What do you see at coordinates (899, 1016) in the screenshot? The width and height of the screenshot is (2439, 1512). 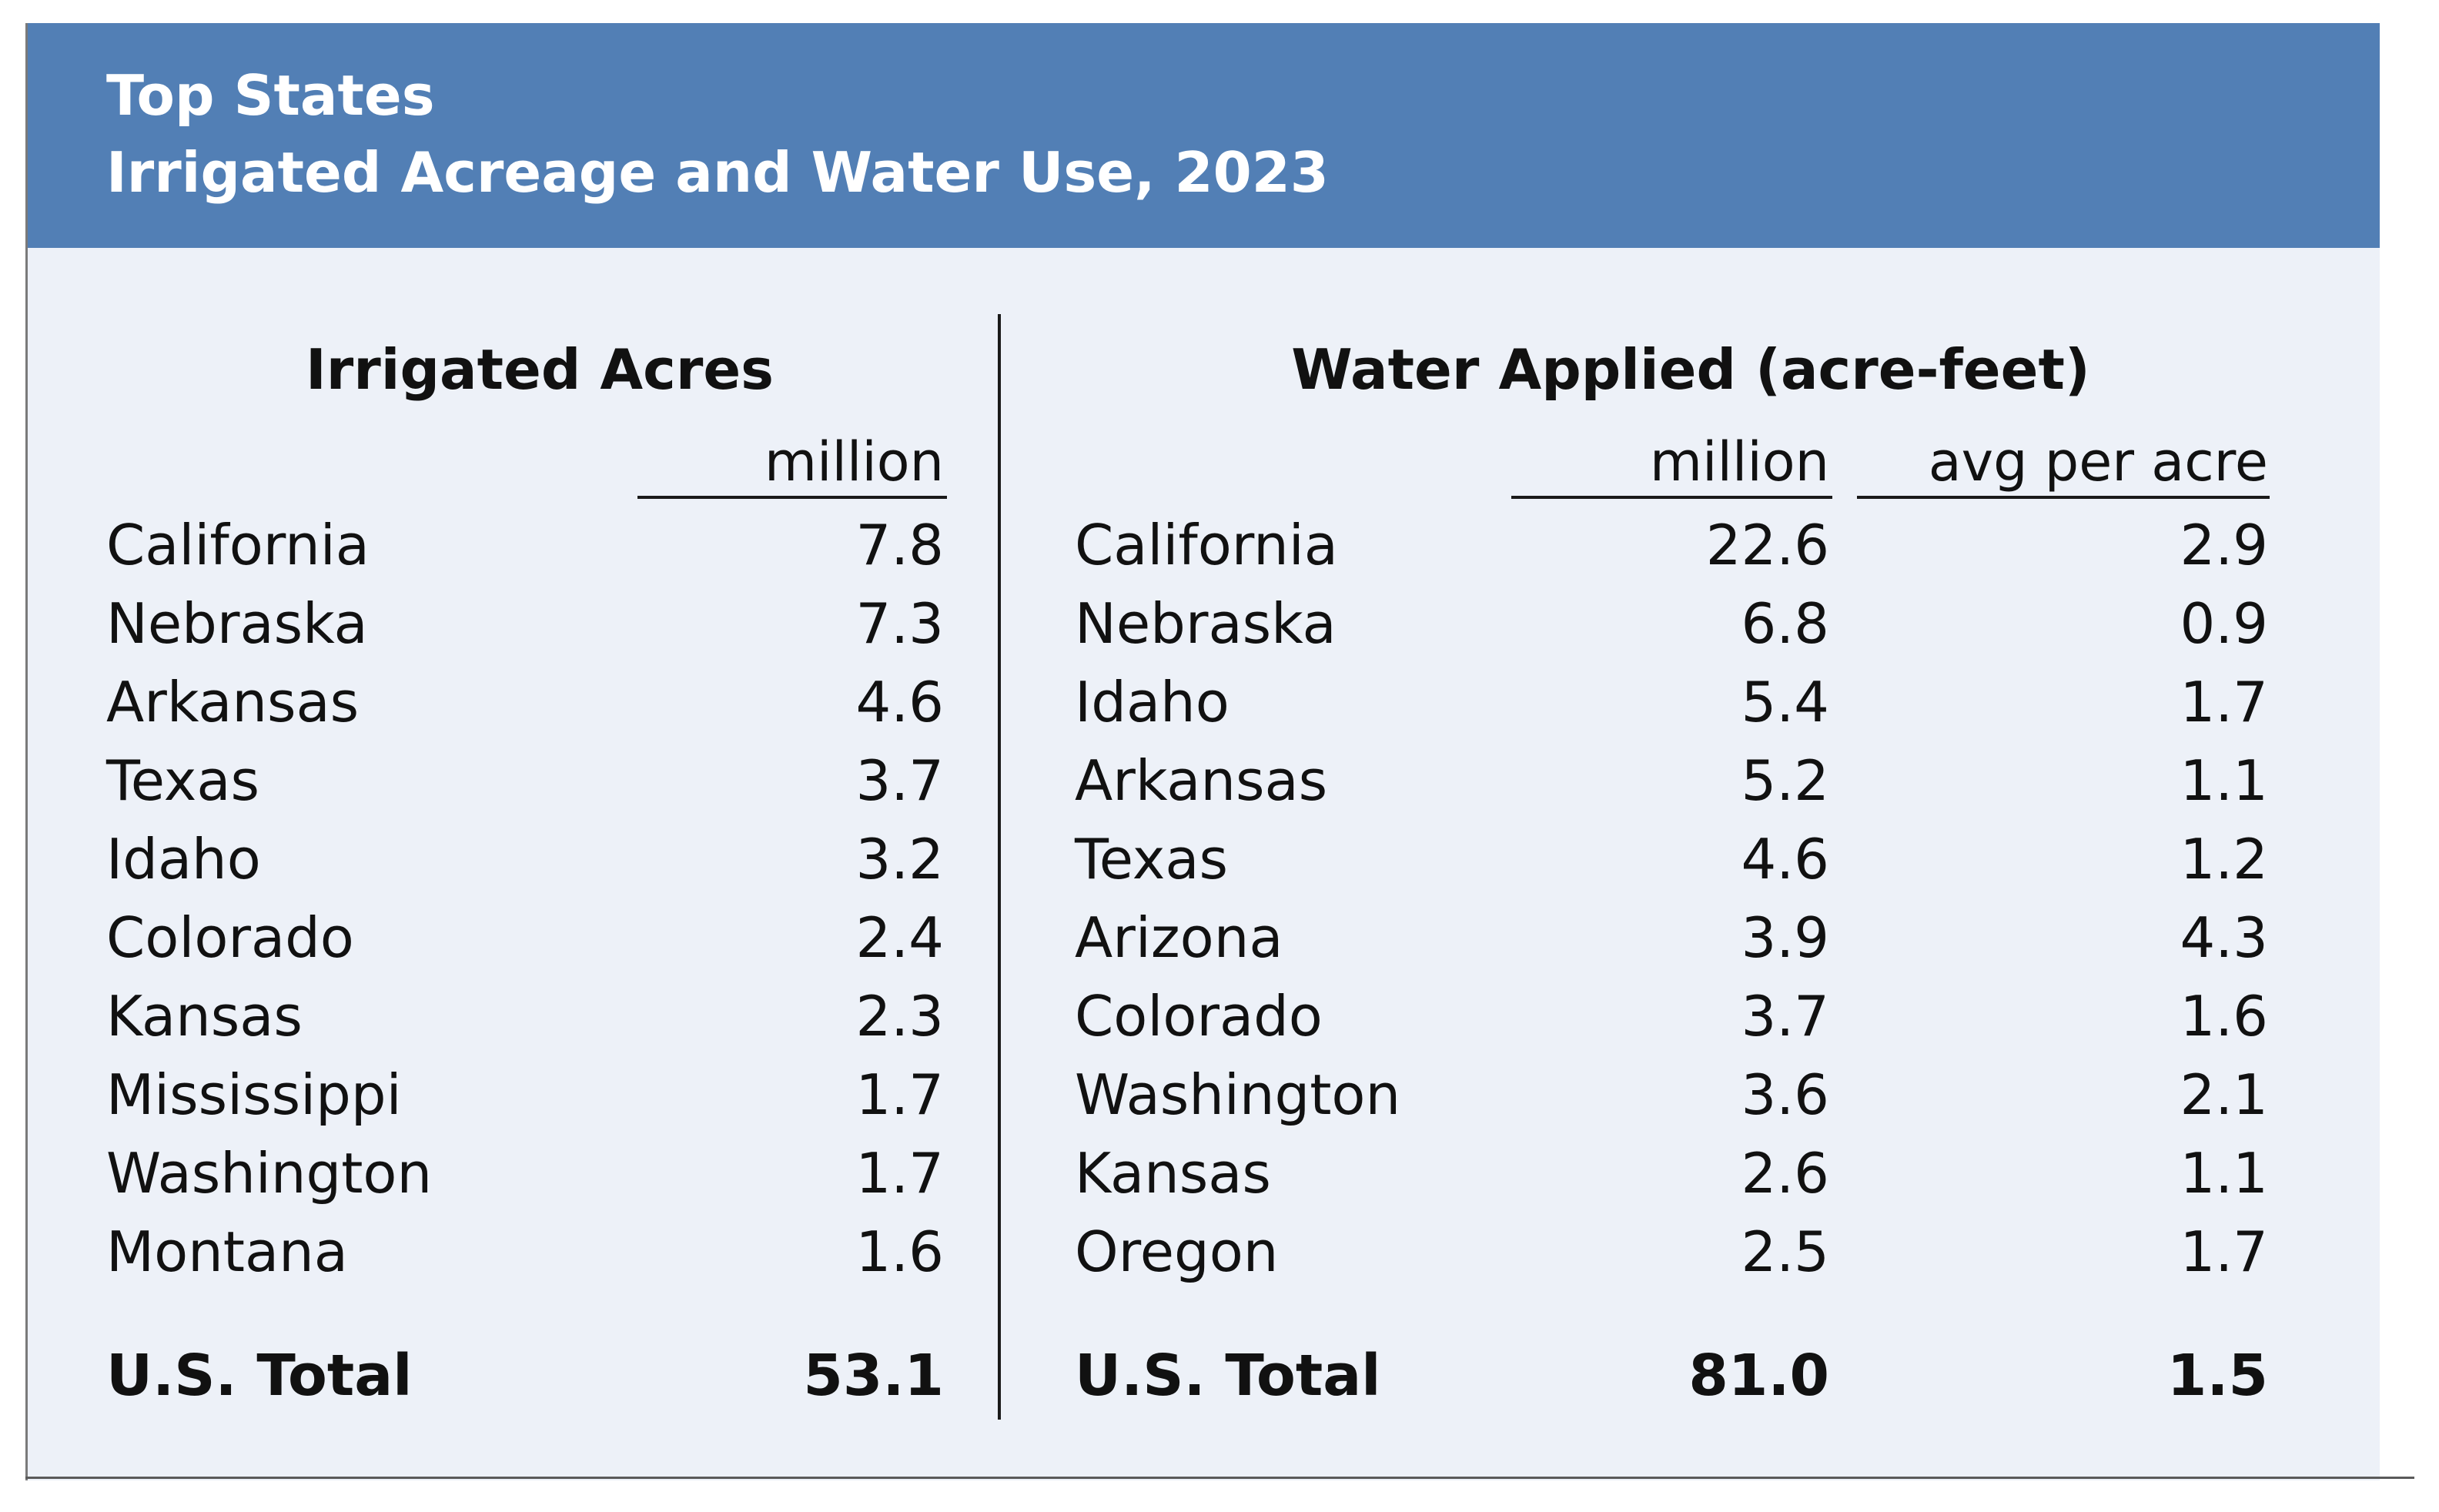 I see `left-row-value: 2.3` at bounding box center [899, 1016].